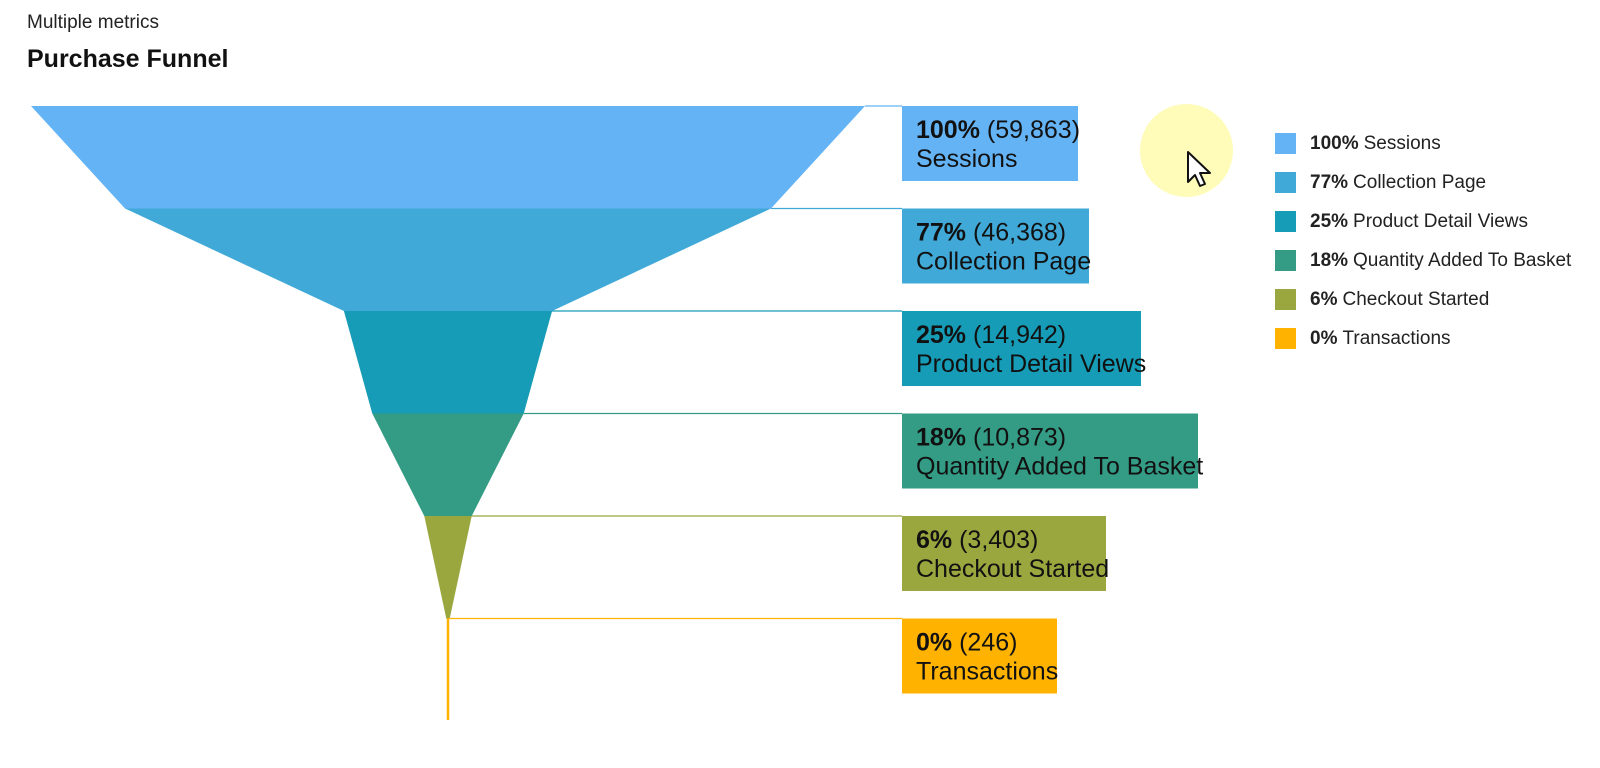  I want to click on legend-label: Product Detail Views, so click(1440, 221).